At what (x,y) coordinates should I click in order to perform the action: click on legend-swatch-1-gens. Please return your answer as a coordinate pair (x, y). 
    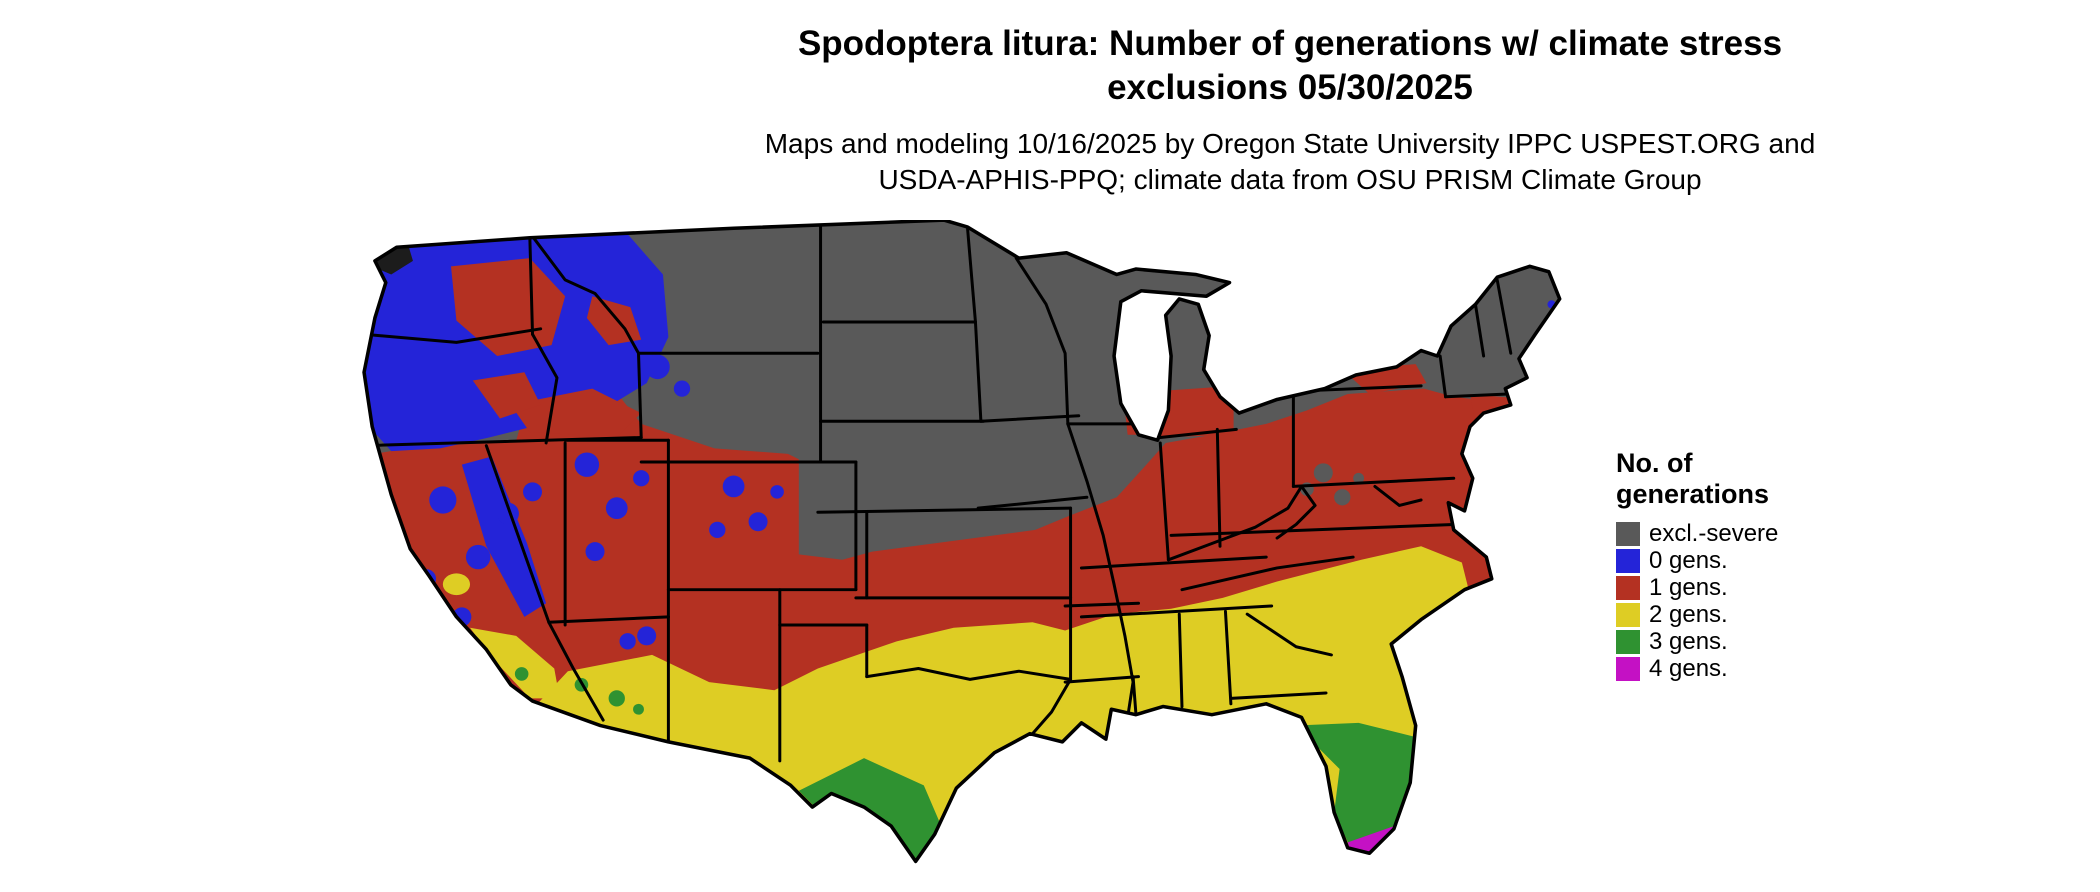
    Looking at the image, I should click on (1628, 587).